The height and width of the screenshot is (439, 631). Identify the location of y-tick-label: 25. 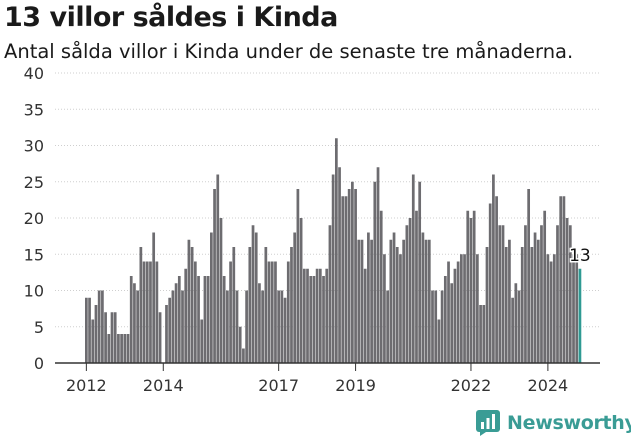
(34, 182).